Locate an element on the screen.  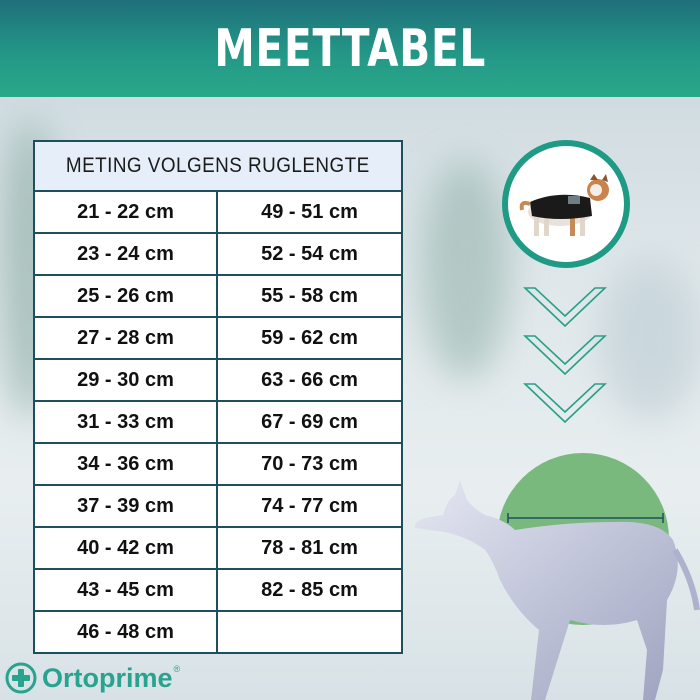
dog-coat-photo is located at coordinates (566, 204).